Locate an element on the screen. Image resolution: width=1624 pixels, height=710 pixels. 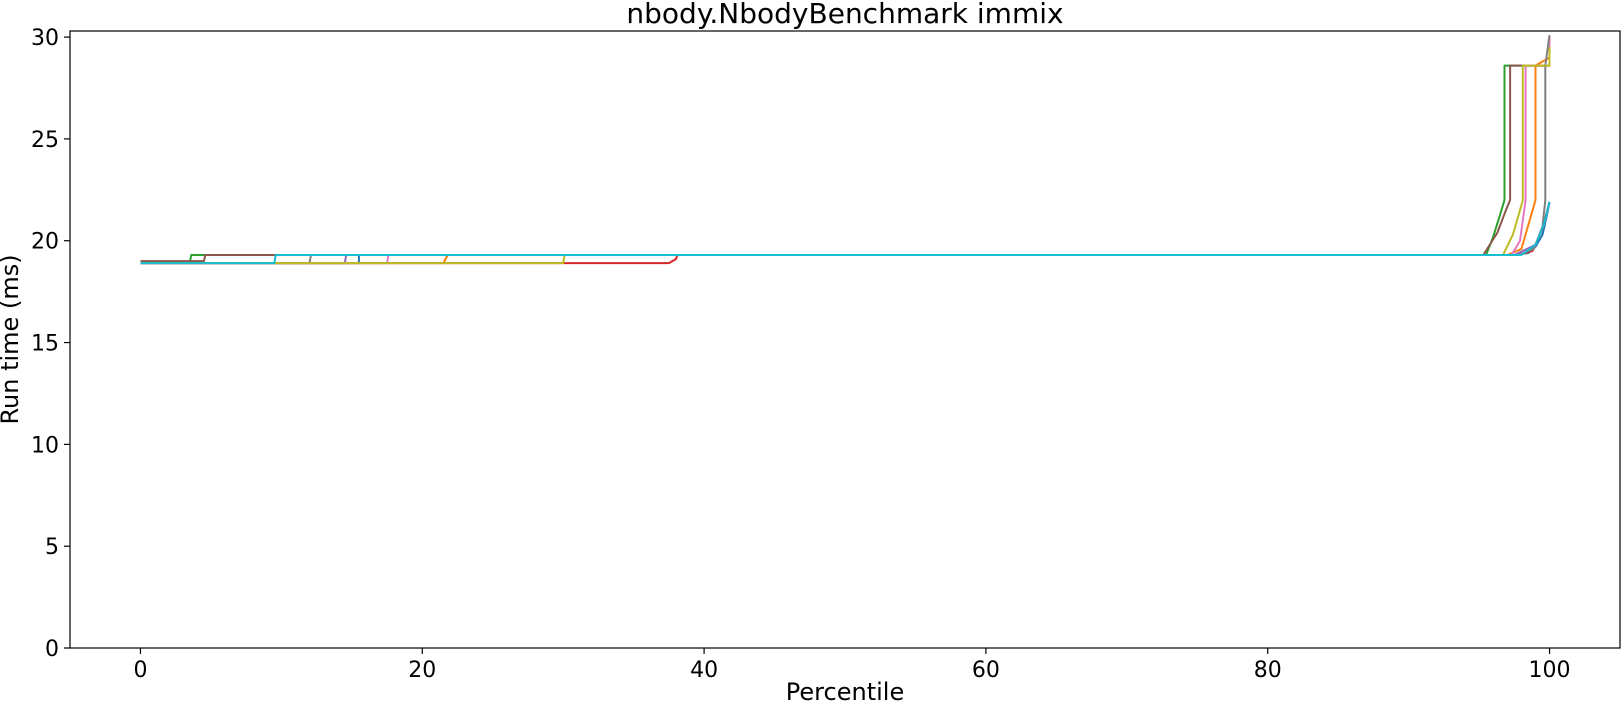
y-axis: 0 5 10 15 20 25 30 is located at coordinates (50, 344).